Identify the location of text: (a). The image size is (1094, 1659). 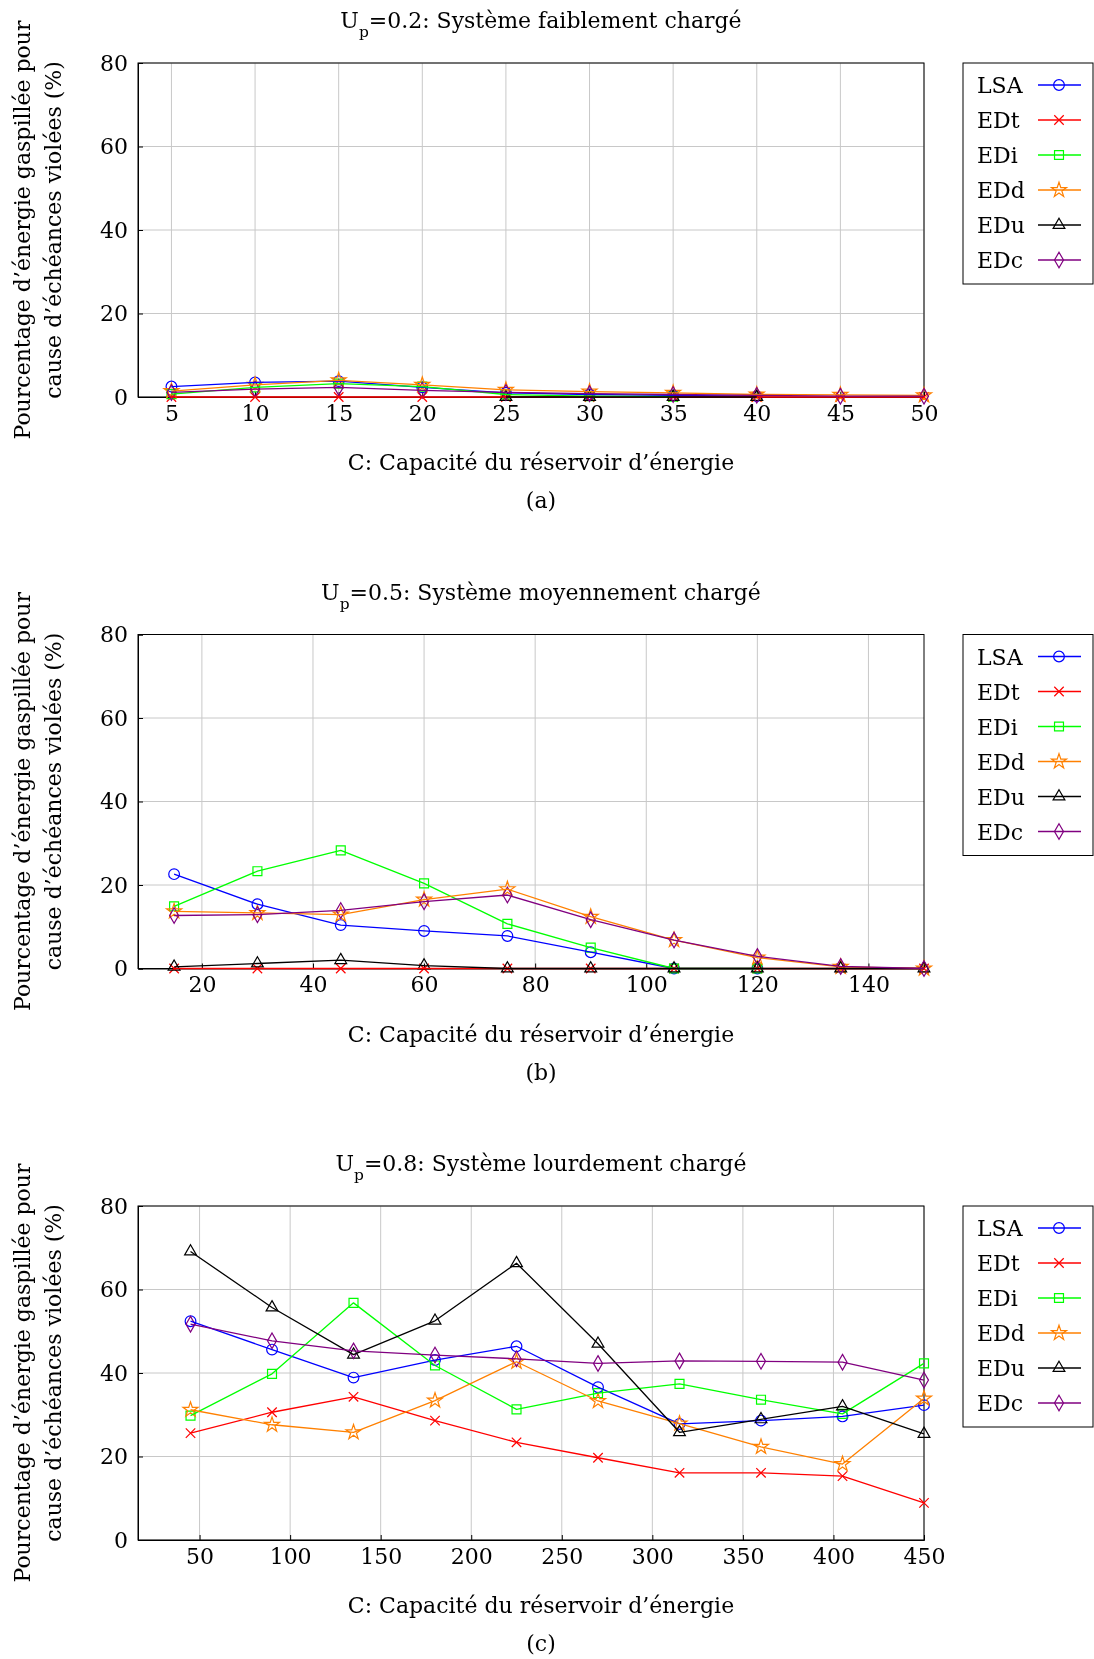
(541, 500).